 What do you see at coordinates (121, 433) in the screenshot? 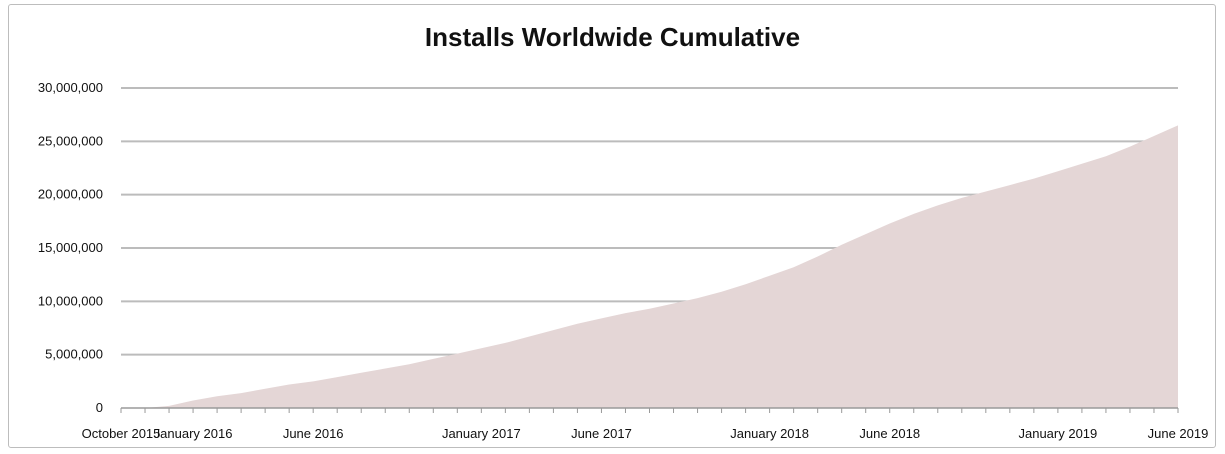
I see `x-tick-label: October 2015` at bounding box center [121, 433].